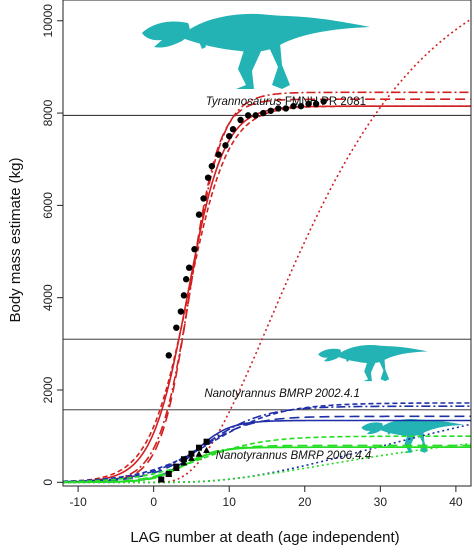 This screenshot has height=553, width=474. Describe the element at coordinates (305, 502) in the screenshot. I see `x-tick-label: 20` at that location.